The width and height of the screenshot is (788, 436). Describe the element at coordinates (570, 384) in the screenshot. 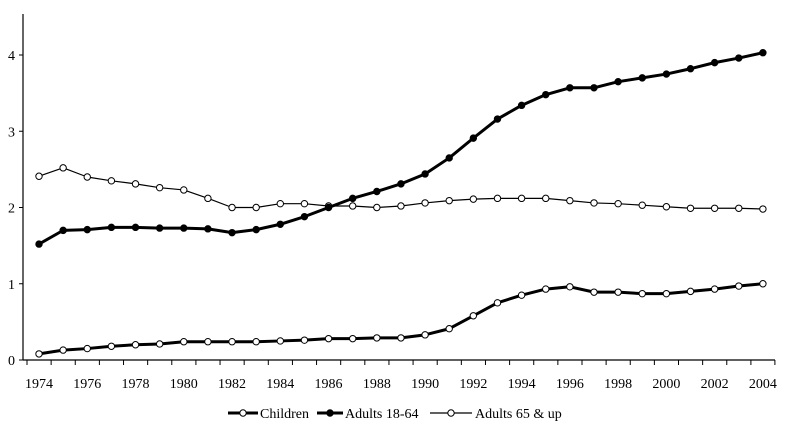

I see `x-tick-label: 1996` at that location.